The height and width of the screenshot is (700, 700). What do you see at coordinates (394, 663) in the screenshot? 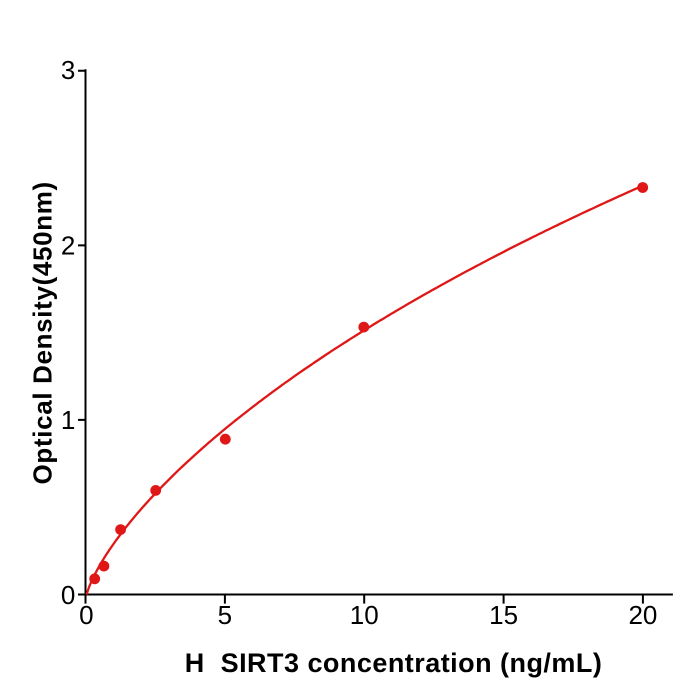
I see `svg-text: H SIRT3 concentration (ng/mL)` at bounding box center [394, 663].